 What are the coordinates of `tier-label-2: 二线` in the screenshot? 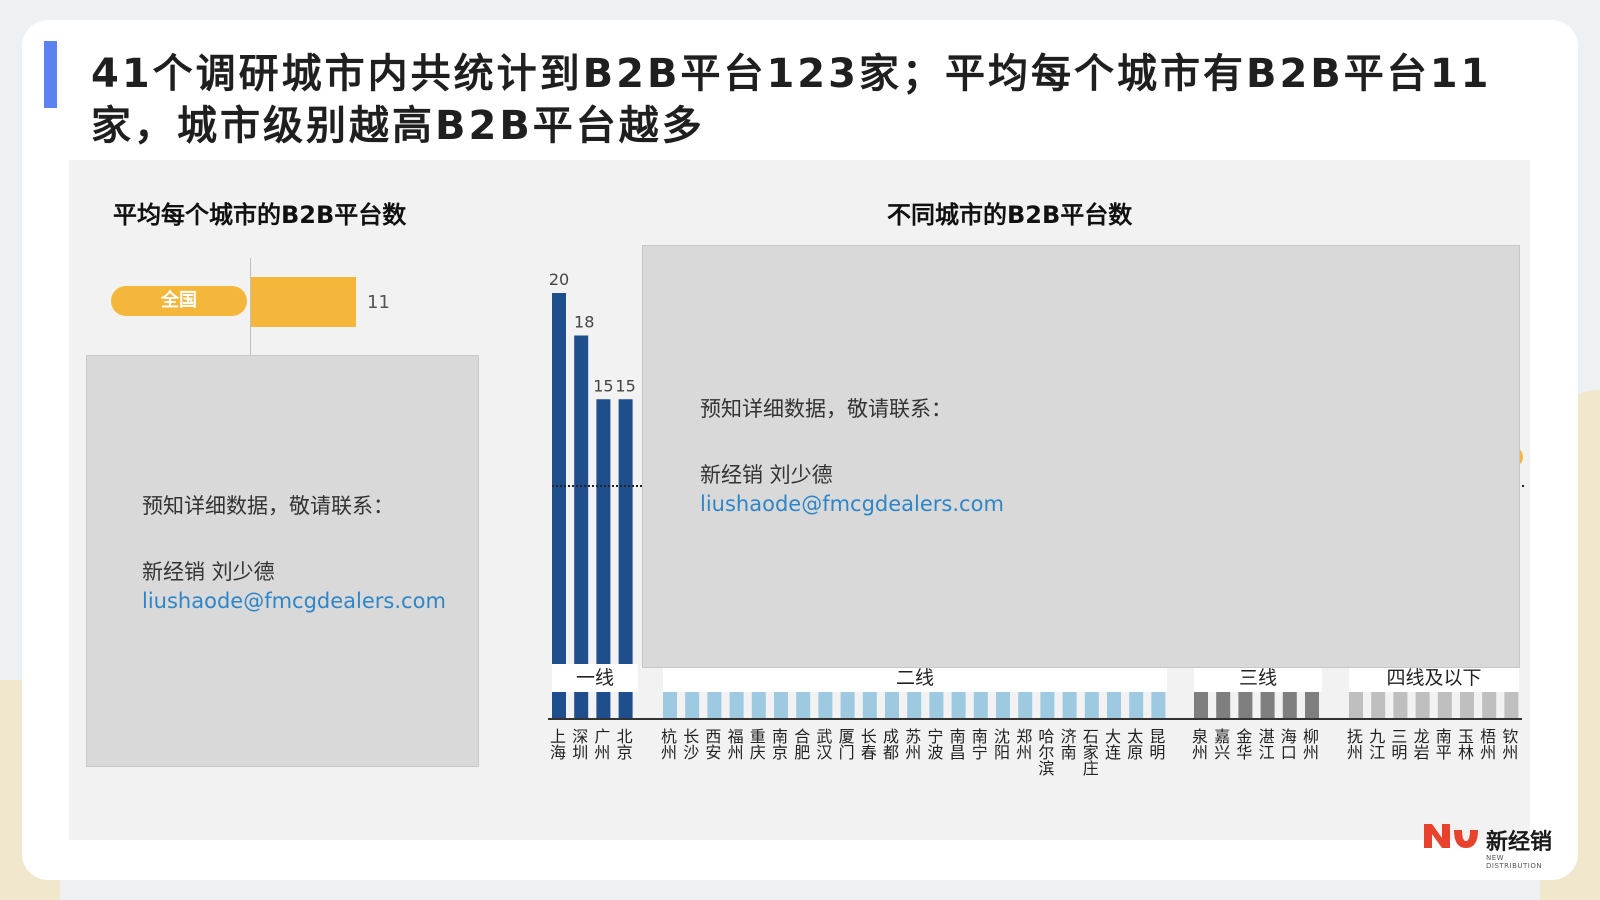 It's located at (915, 678).